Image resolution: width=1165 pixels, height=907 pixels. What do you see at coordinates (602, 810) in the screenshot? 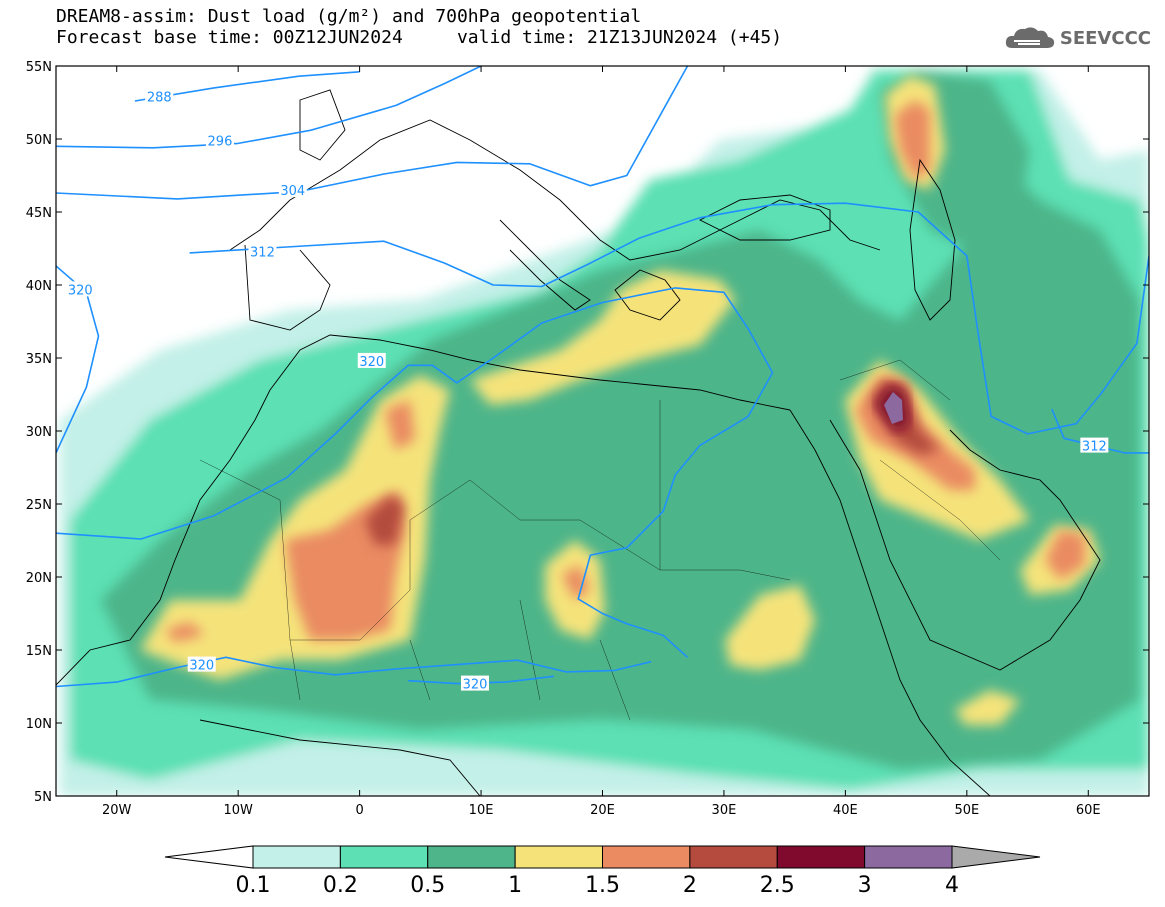
I see `lon-tick-label: 20E` at bounding box center [602, 810].